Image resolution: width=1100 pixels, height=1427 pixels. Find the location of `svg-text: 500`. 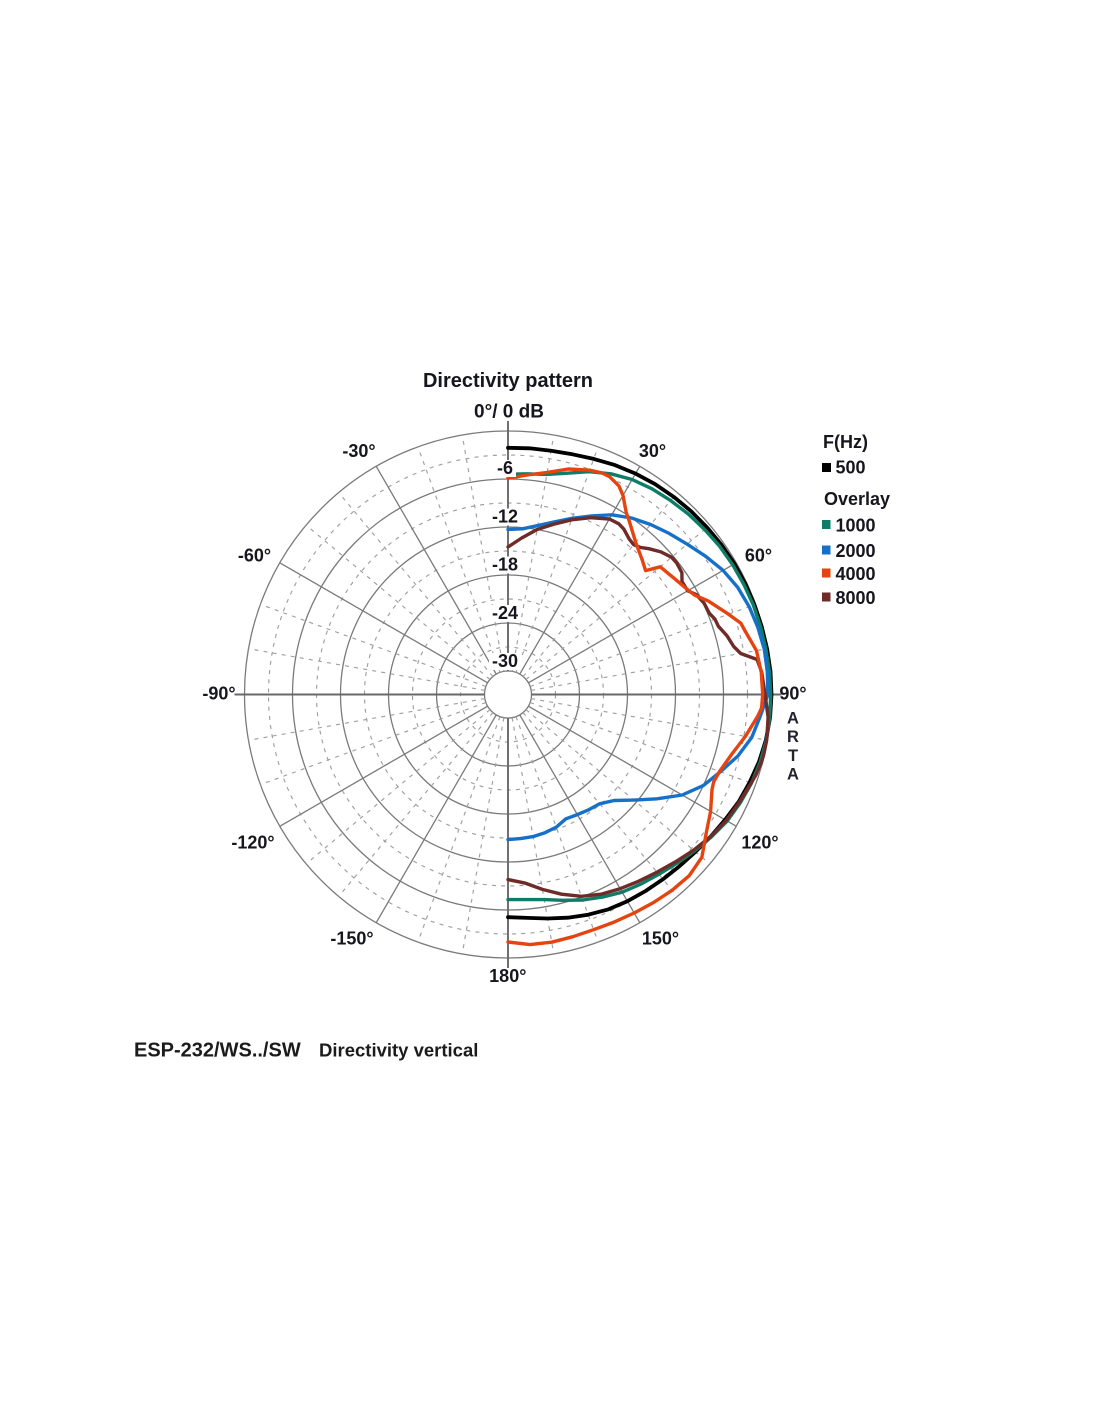

svg-text: 500 is located at coordinates (851, 468).